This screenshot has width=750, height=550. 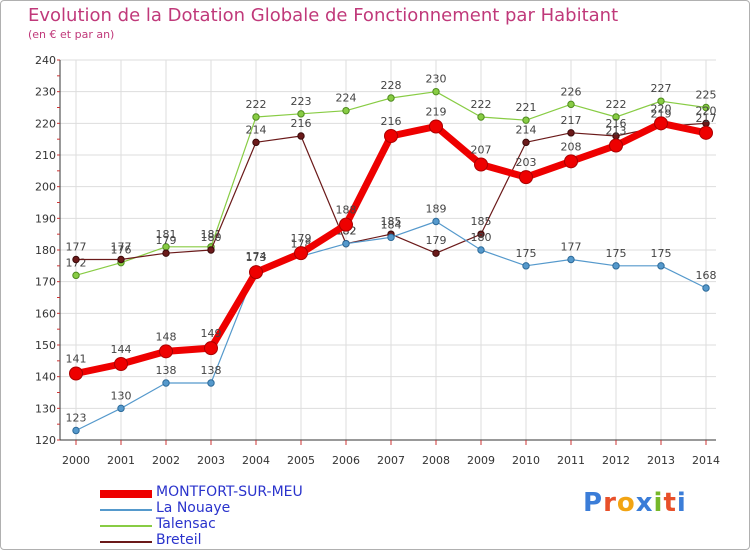 I want to click on data-label-montfort-sur-meu: 220, so click(x=661, y=108).